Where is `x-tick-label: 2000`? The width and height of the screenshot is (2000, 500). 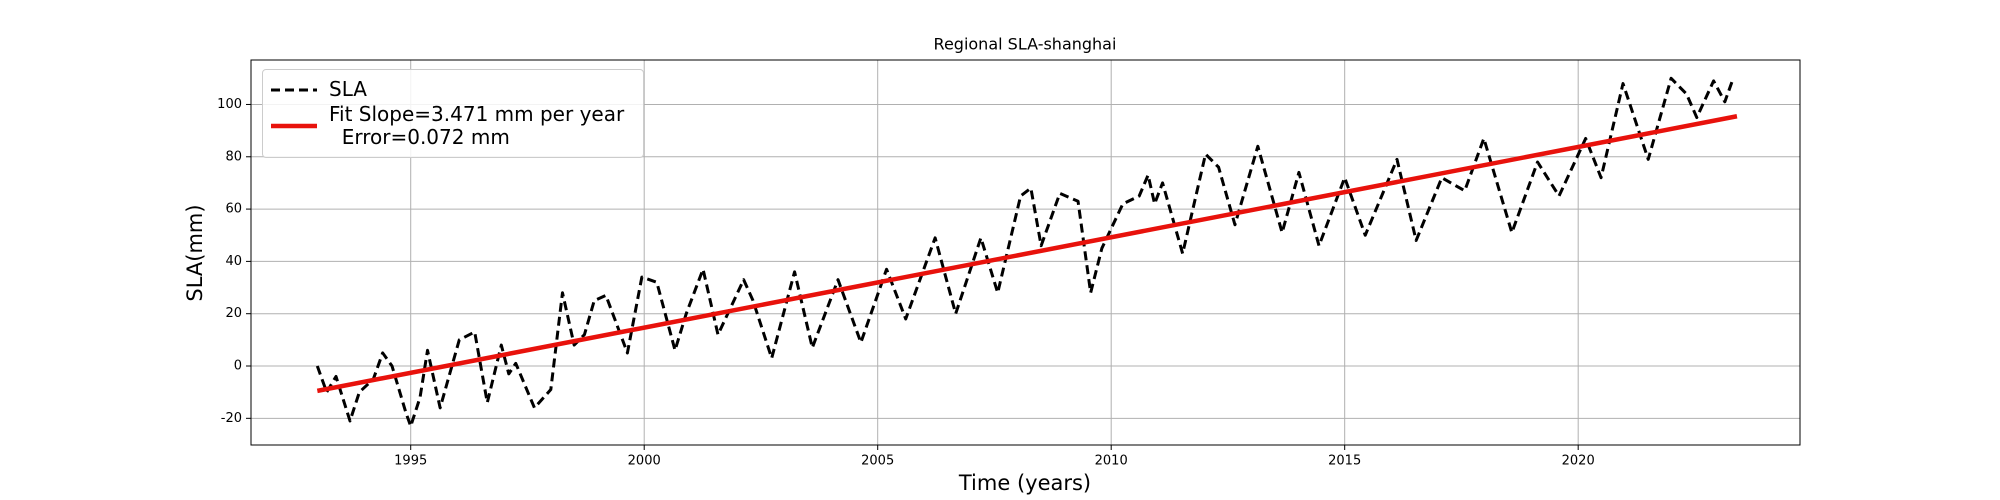 x-tick-label: 2000 is located at coordinates (644, 461).